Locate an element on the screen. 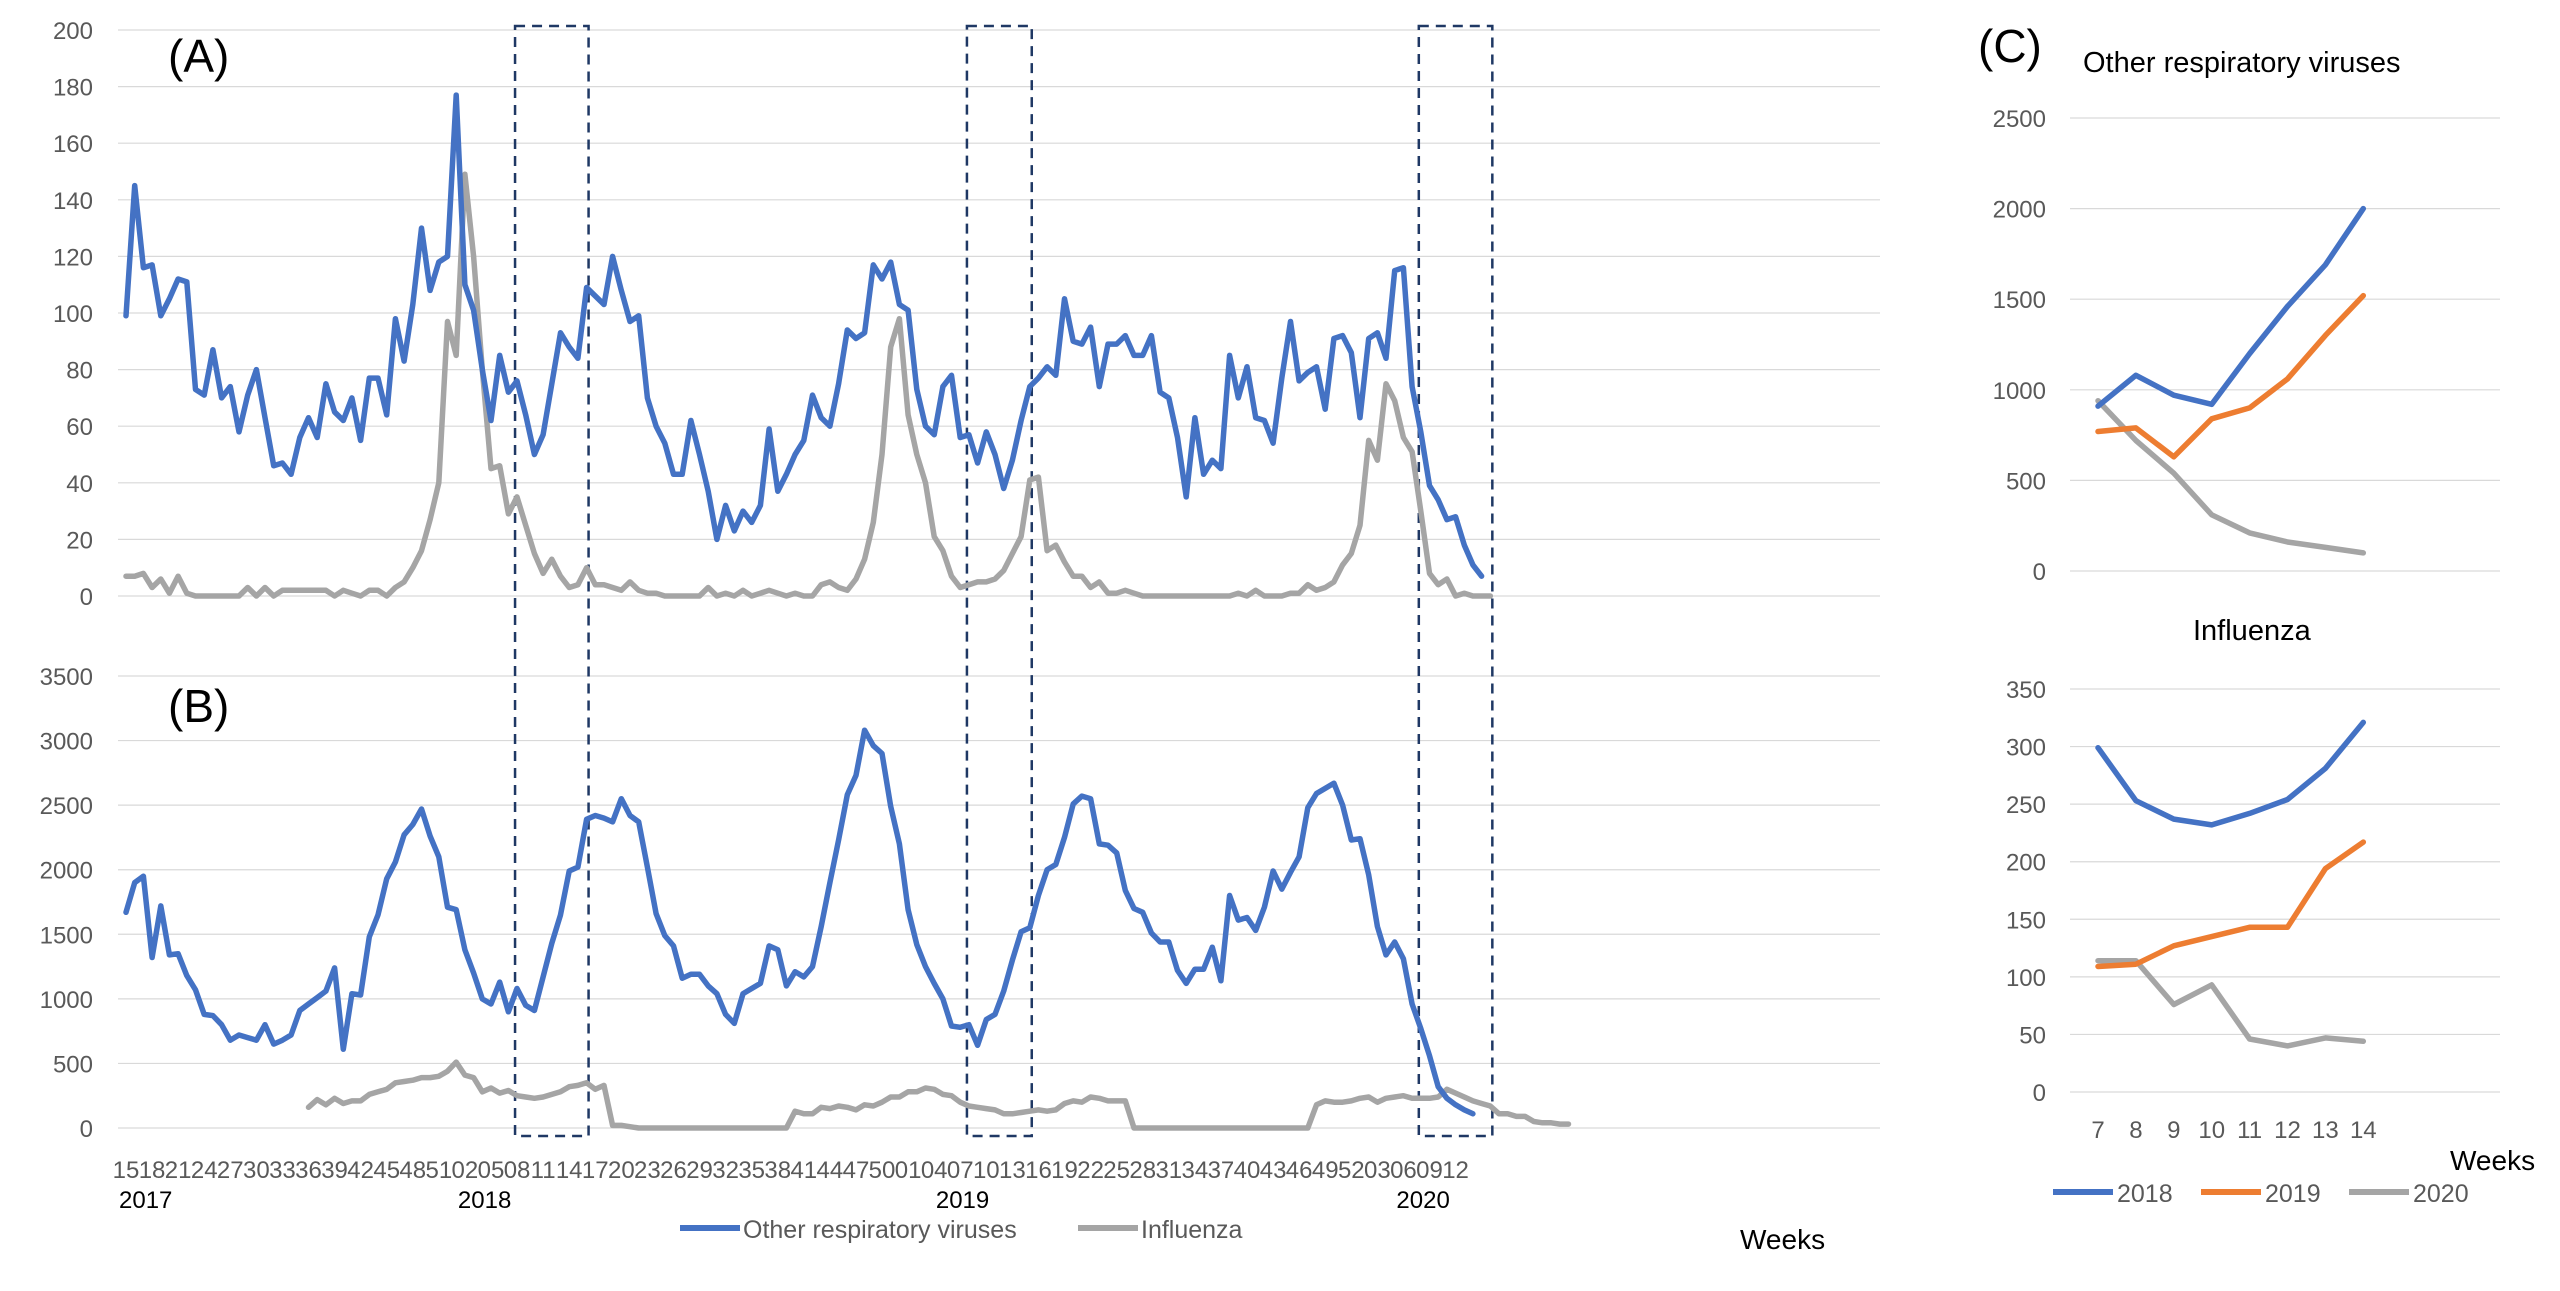 The height and width of the screenshot is (1291, 2560). week-tick-label: 04 is located at coordinates (934, 1170).